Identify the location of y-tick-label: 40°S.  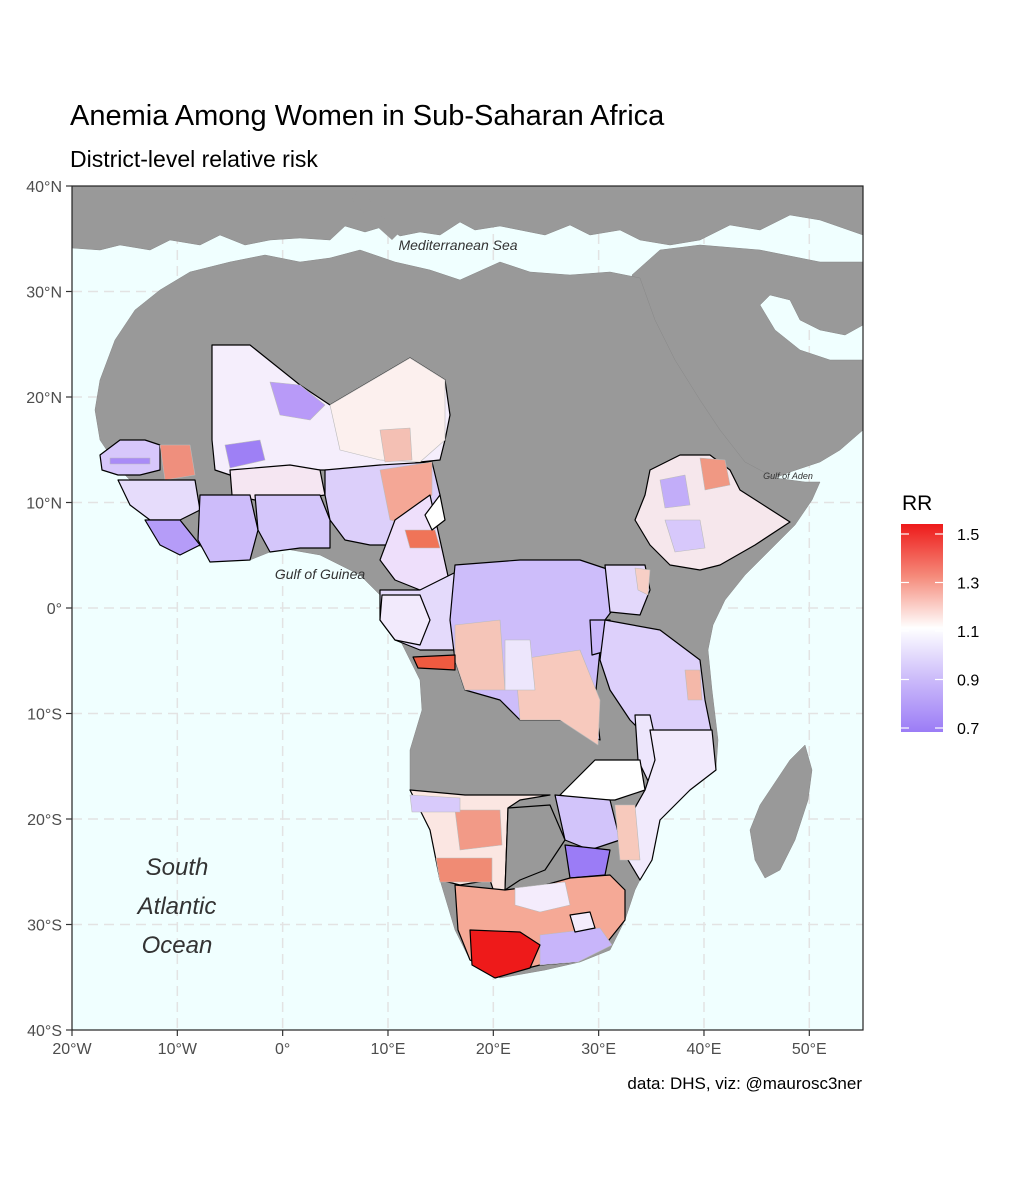
(44, 1031).